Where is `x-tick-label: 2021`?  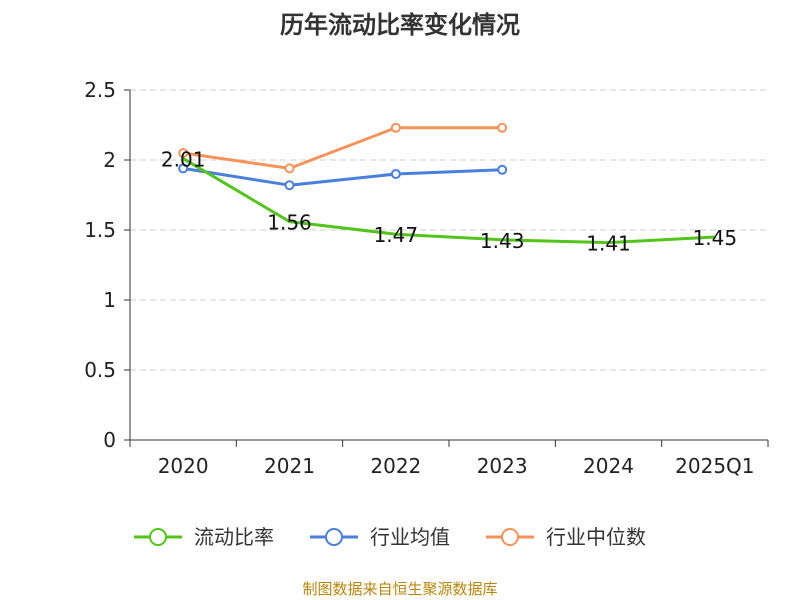
x-tick-label: 2021 is located at coordinates (289, 466).